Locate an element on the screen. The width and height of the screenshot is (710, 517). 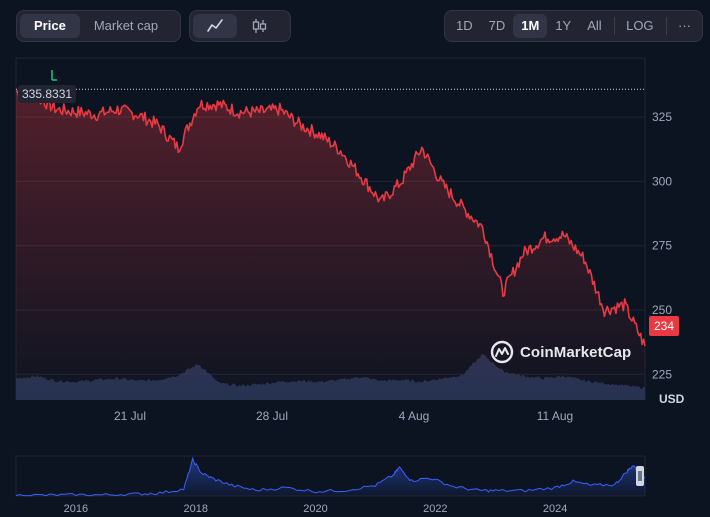
overview-tick-label: 2020 is located at coordinates (315, 509).